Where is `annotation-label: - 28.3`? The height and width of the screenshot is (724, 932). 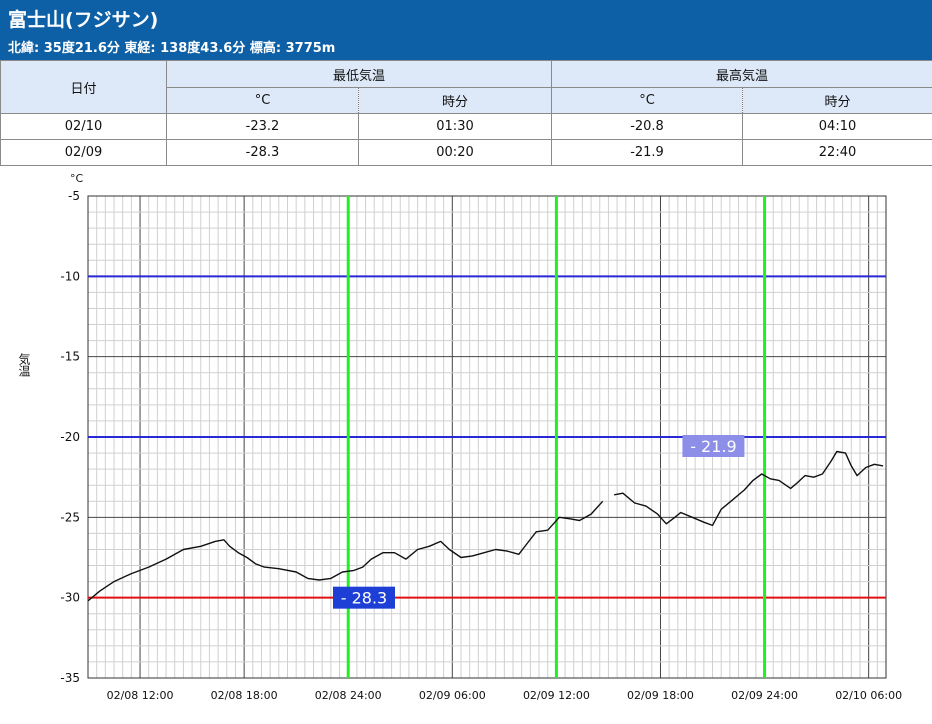
annotation-label: - 28.3 is located at coordinates (364, 598).